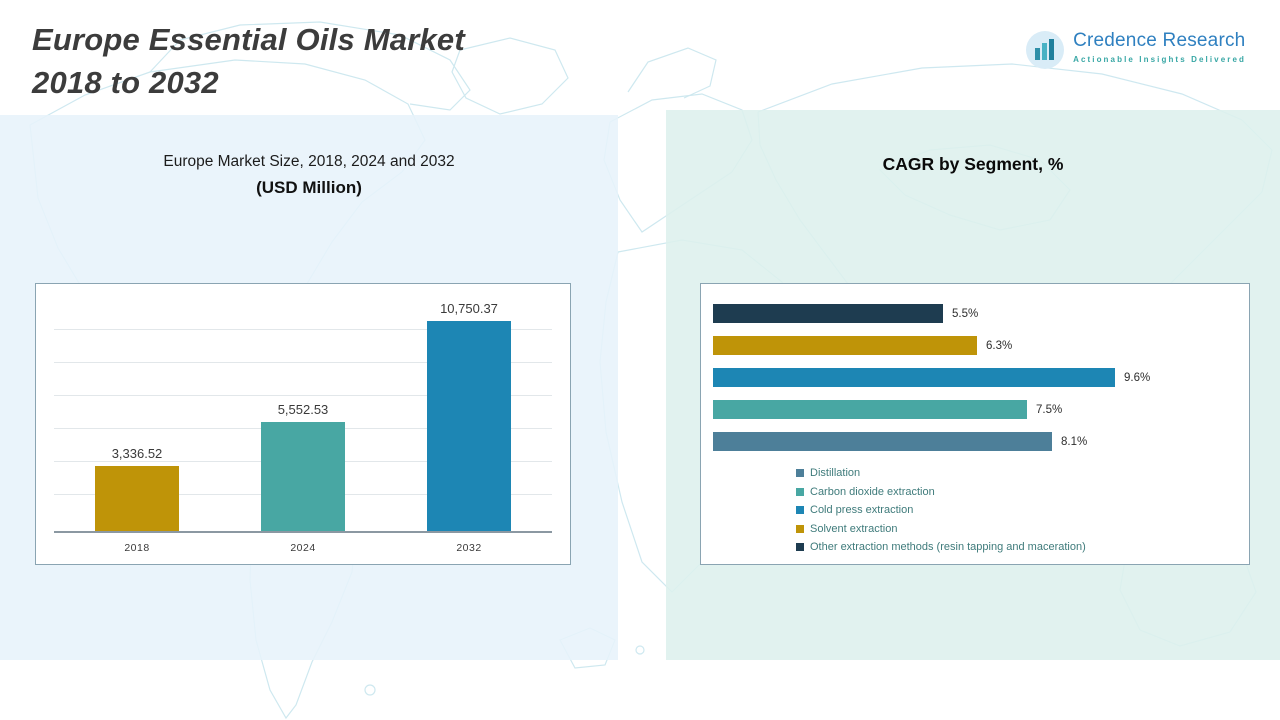  I want to click on x-tick-label: 2024, so click(303, 548).